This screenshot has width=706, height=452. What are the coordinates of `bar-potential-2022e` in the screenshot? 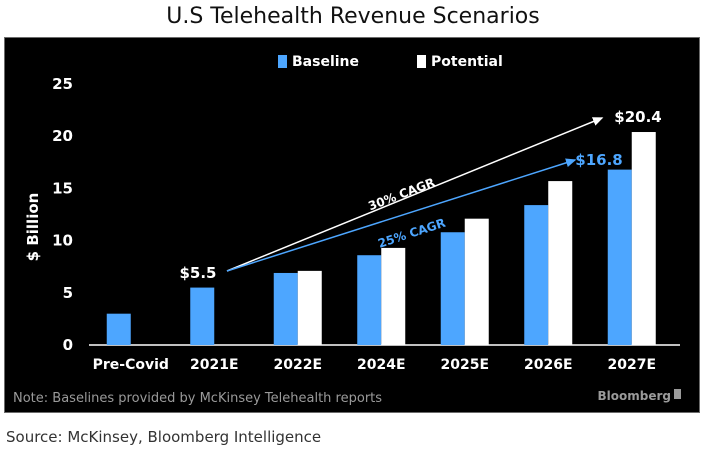 It's located at (309, 307).